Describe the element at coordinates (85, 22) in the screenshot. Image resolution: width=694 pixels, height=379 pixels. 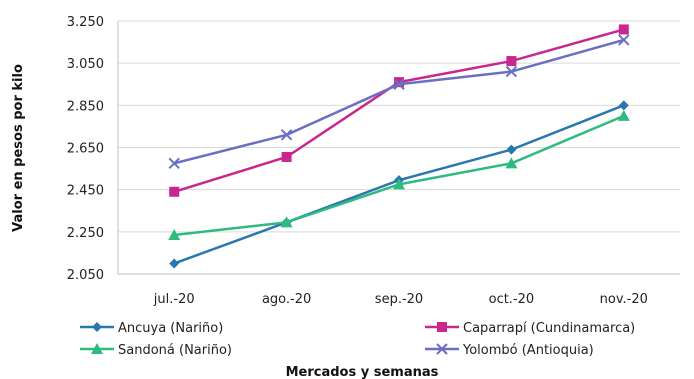
I see `y-tick-label: 3.250` at that location.